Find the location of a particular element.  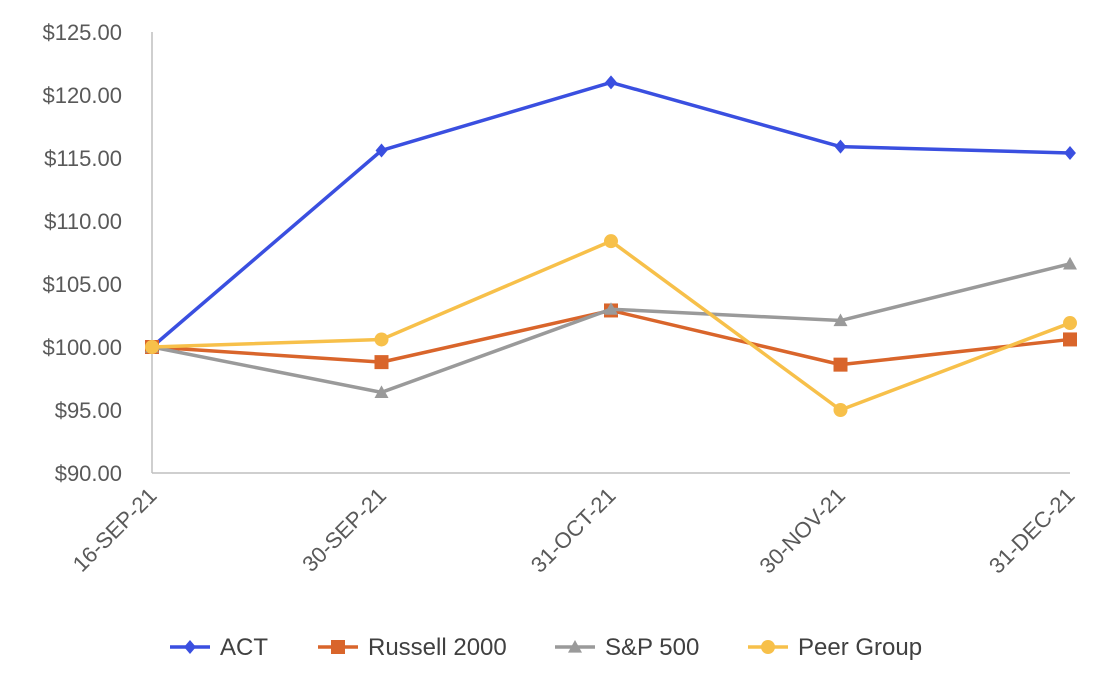

y-tick-label: $120.00 is located at coordinates (82, 95).